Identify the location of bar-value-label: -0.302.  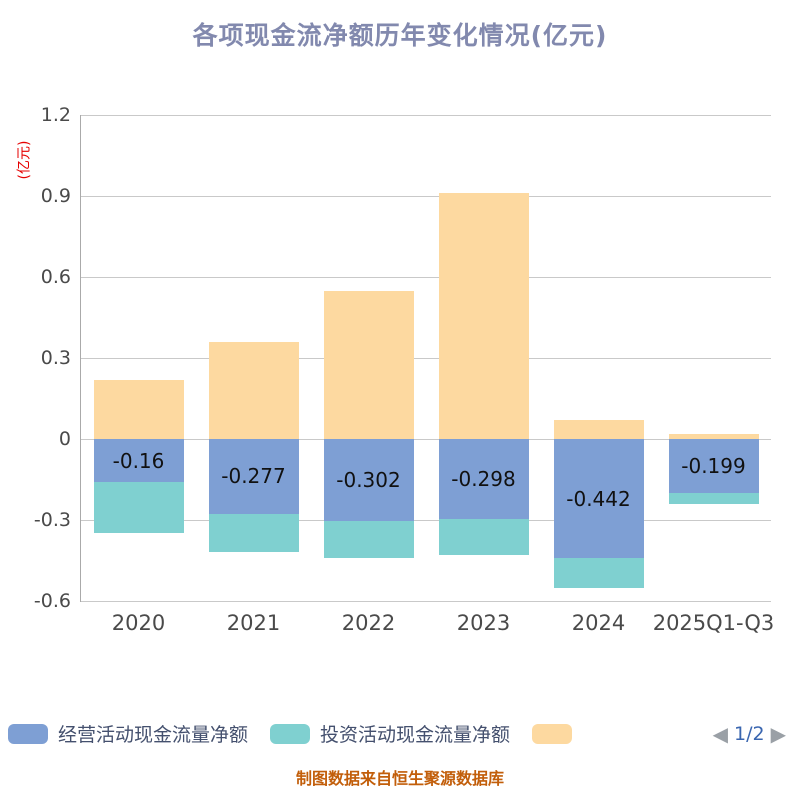
(368, 479).